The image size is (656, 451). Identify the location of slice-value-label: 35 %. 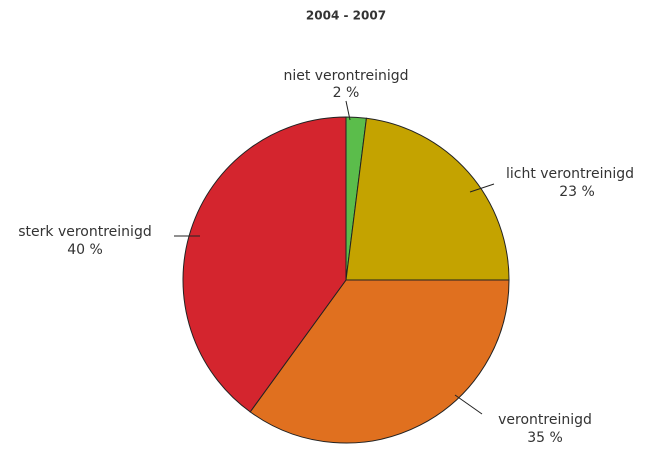
(545, 438).